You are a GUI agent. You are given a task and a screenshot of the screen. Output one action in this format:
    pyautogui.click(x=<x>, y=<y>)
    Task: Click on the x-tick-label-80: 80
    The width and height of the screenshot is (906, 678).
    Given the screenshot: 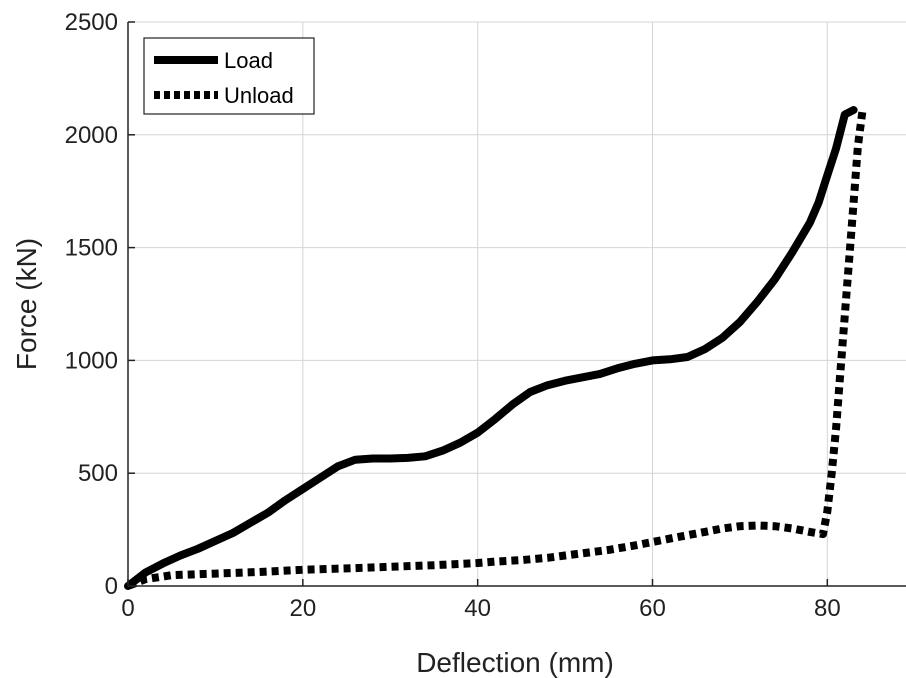 What is the action you would take?
    pyautogui.click(x=827, y=608)
    